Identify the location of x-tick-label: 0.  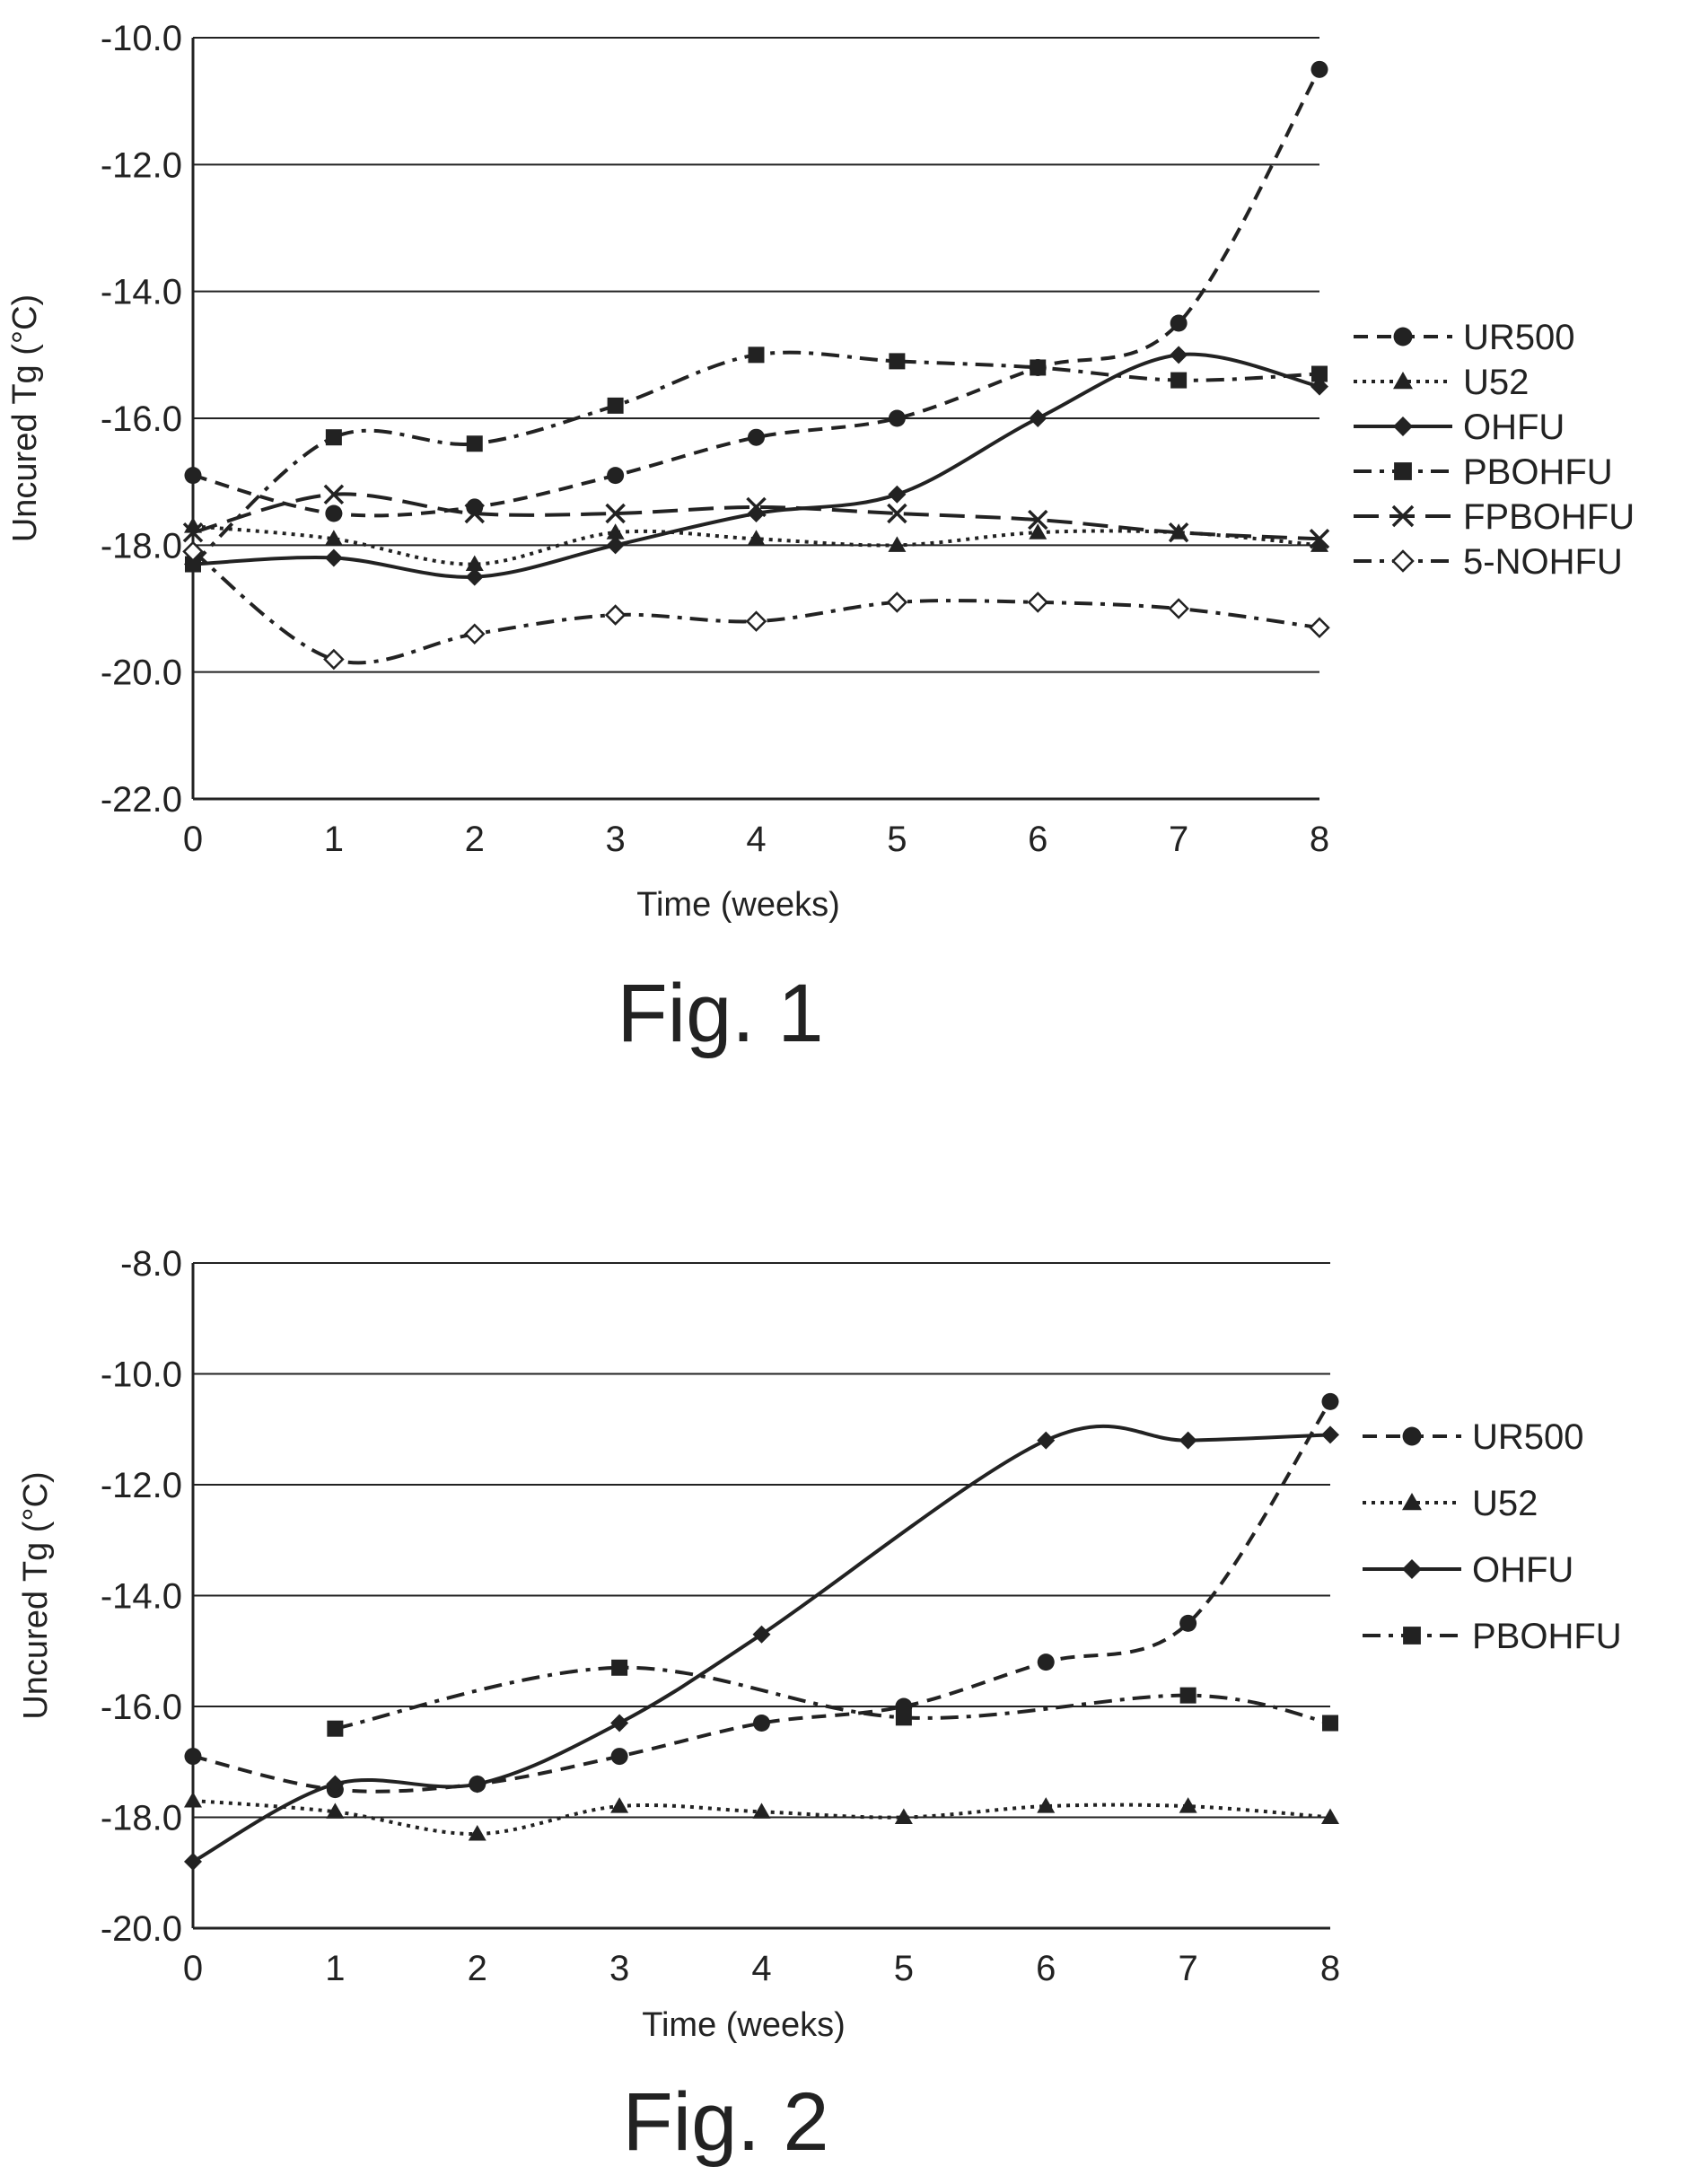
(193, 1969).